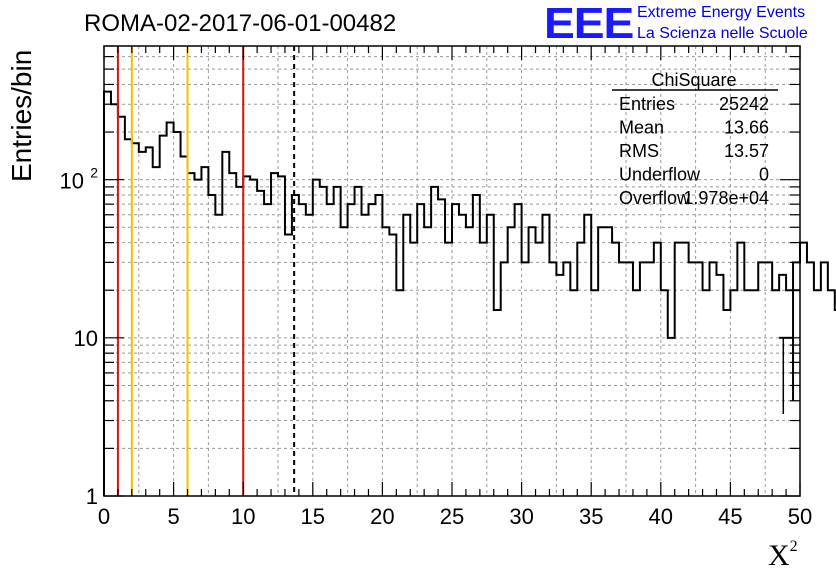  What do you see at coordinates (726, 198) in the screenshot?
I see `stats-row-value: 1.978e+04` at bounding box center [726, 198].